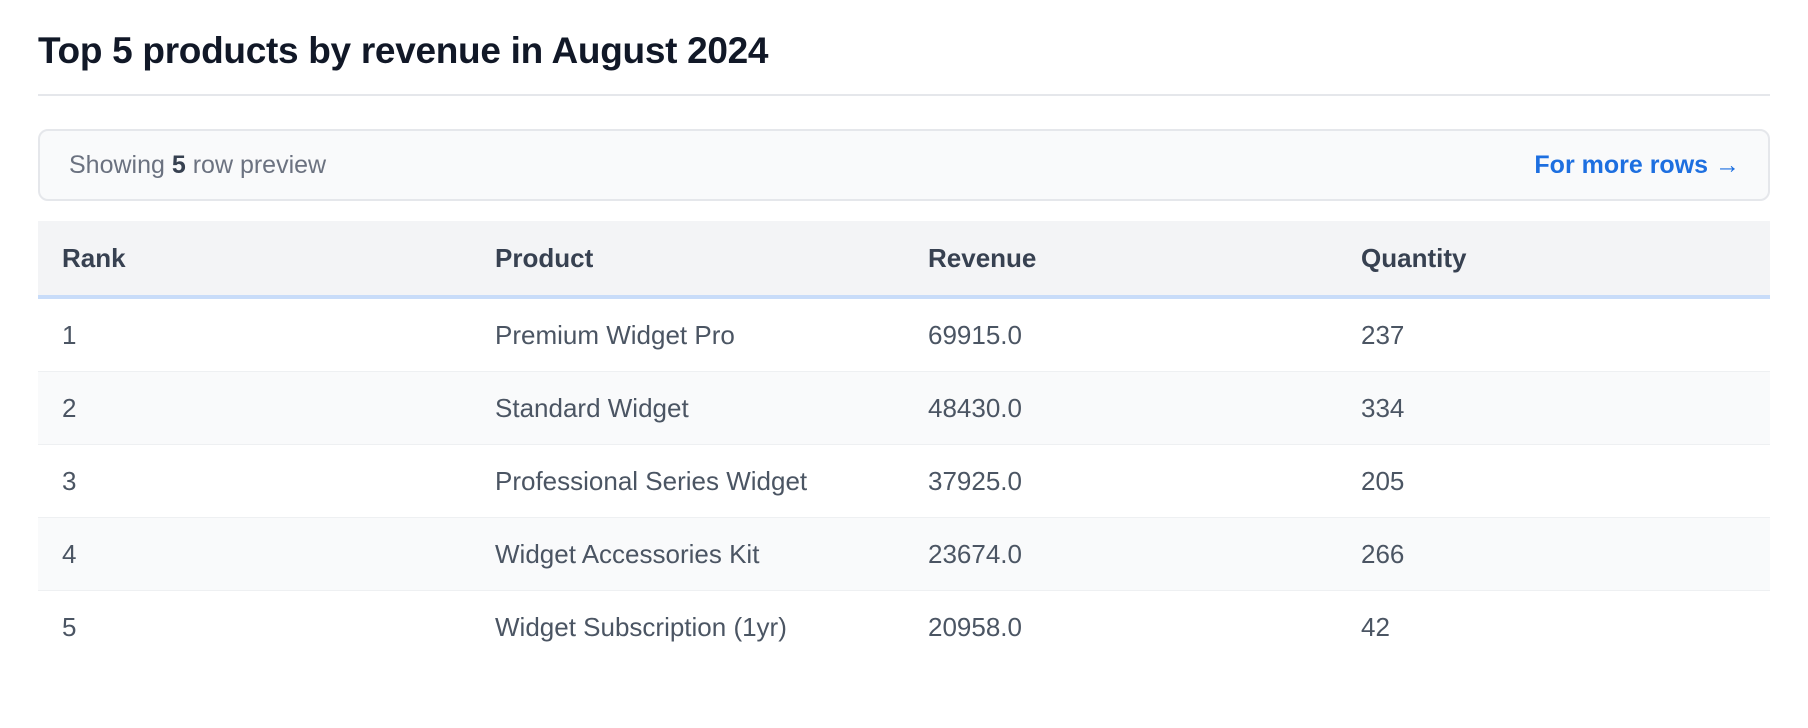 The image size is (1808, 728). I want to click on column-header-quantity: Quantity, so click(1553, 260).